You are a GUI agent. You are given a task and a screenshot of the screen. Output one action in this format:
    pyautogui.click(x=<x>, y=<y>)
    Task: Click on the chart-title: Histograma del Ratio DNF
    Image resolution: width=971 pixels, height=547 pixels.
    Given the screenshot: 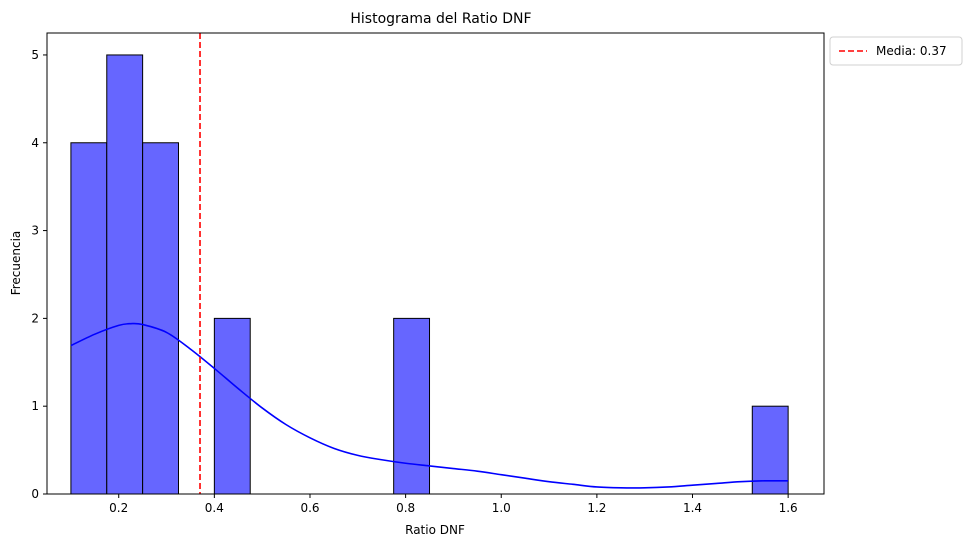 What is the action you would take?
    pyautogui.click(x=440, y=19)
    